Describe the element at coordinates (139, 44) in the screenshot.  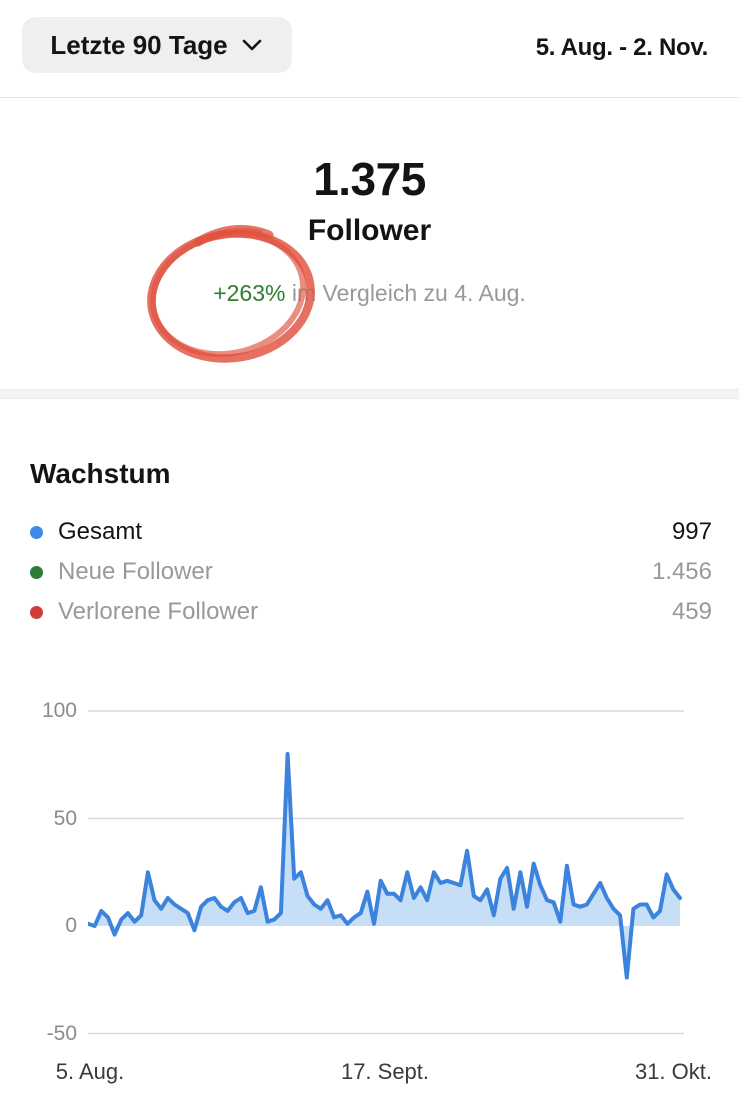
I see `date-range-selector-label: Letzte 90 Tage` at that location.